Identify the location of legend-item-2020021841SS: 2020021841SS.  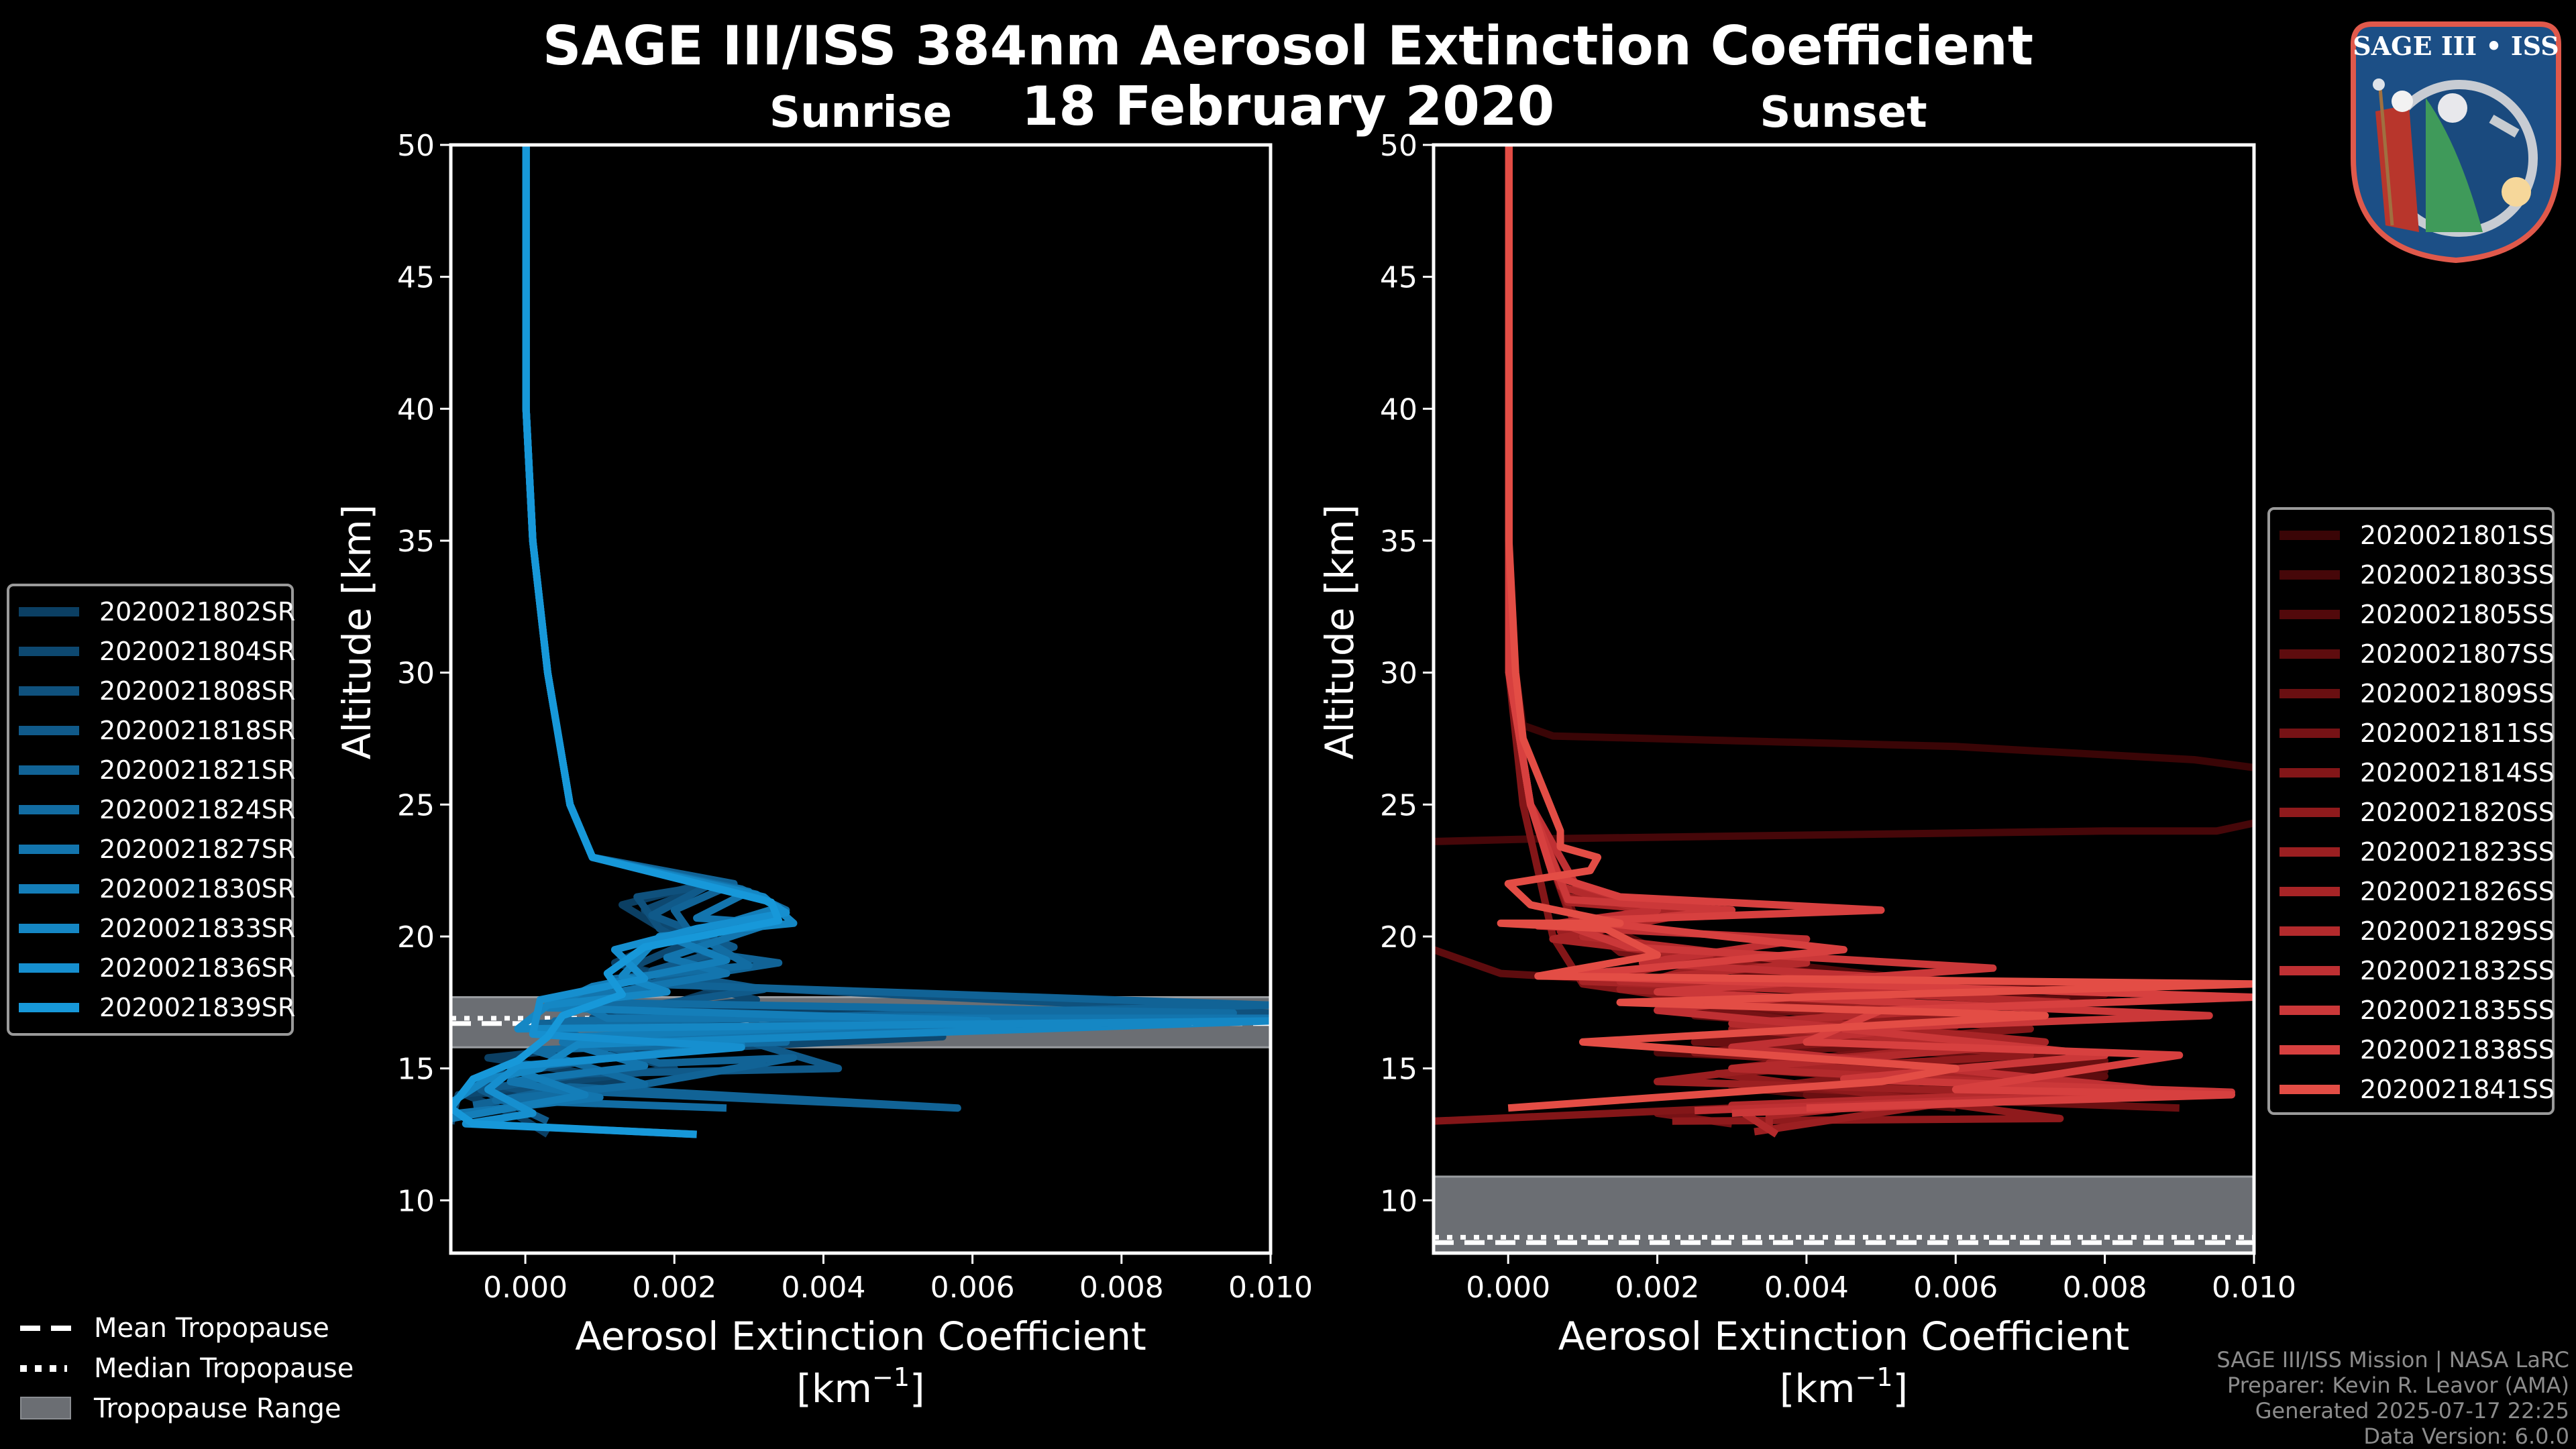
(2417, 1089).